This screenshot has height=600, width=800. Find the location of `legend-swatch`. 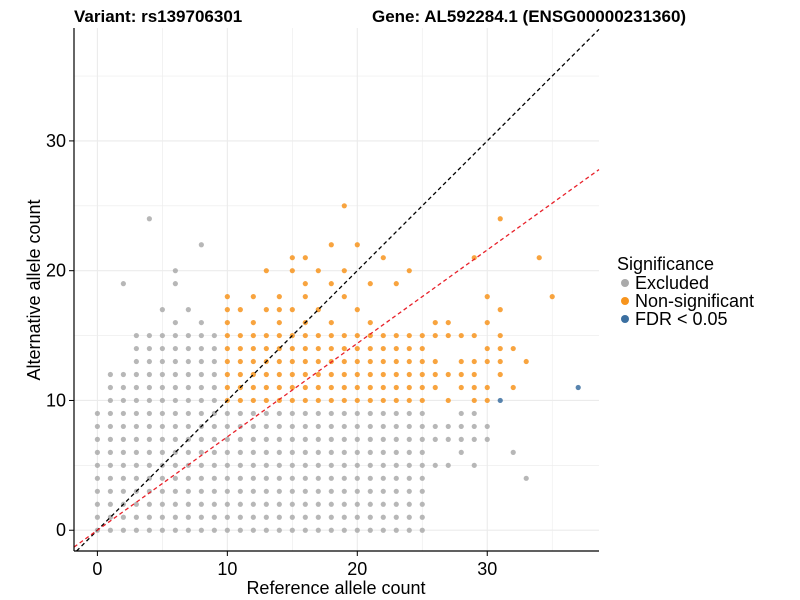

legend-swatch is located at coordinates (625, 301).